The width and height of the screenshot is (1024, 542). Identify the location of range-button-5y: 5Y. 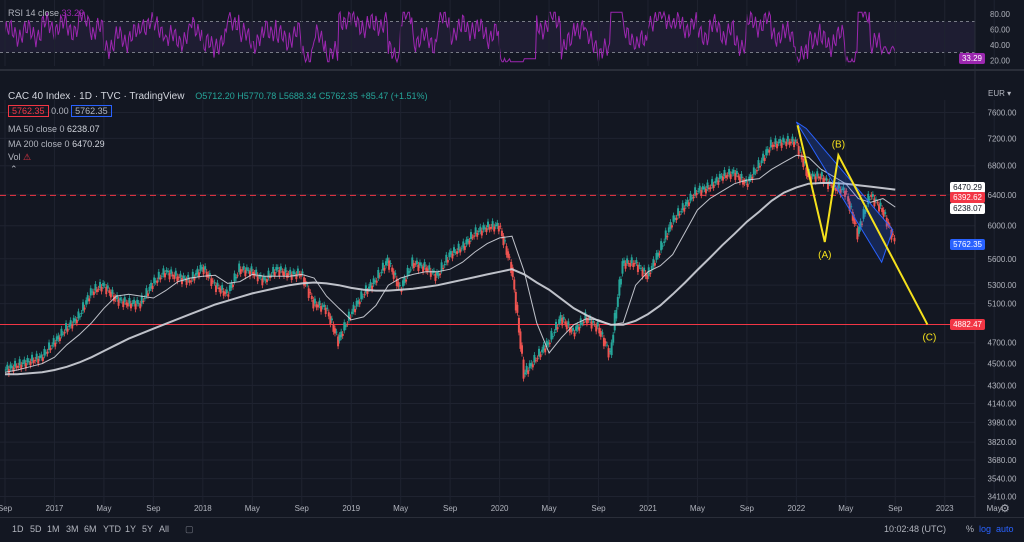
(148, 529).